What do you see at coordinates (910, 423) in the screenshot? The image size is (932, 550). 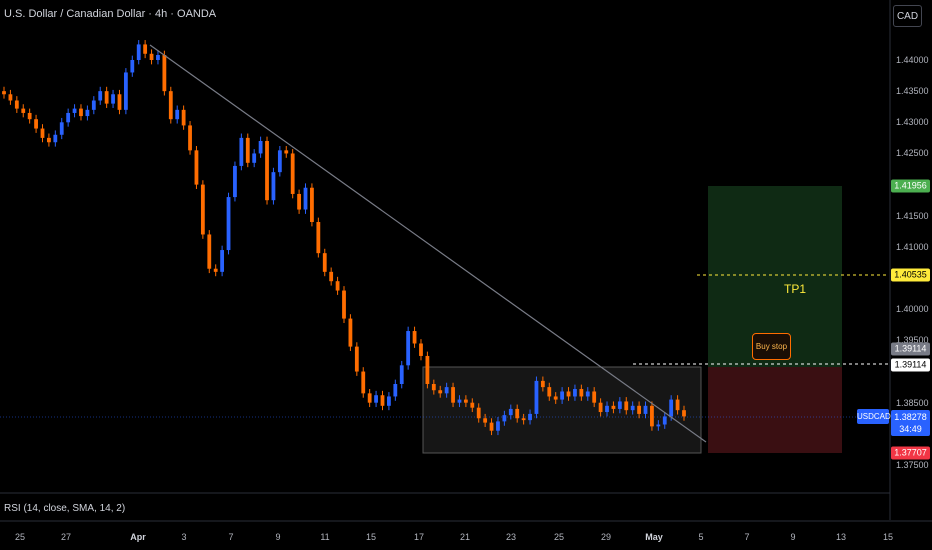 I see `current-price-tag: 1.38278 34:49` at bounding box center [910, 423].